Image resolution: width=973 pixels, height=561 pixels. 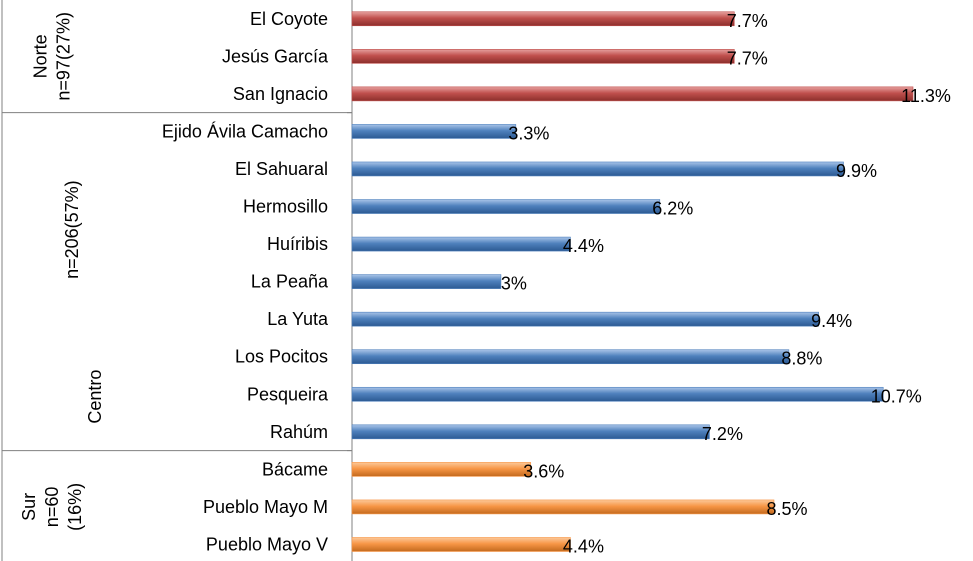 What do you see at coordinates (543, 471) in the screenshot?
I see `value-label-bacame: 3.6%` at bounding box center [543, 471].